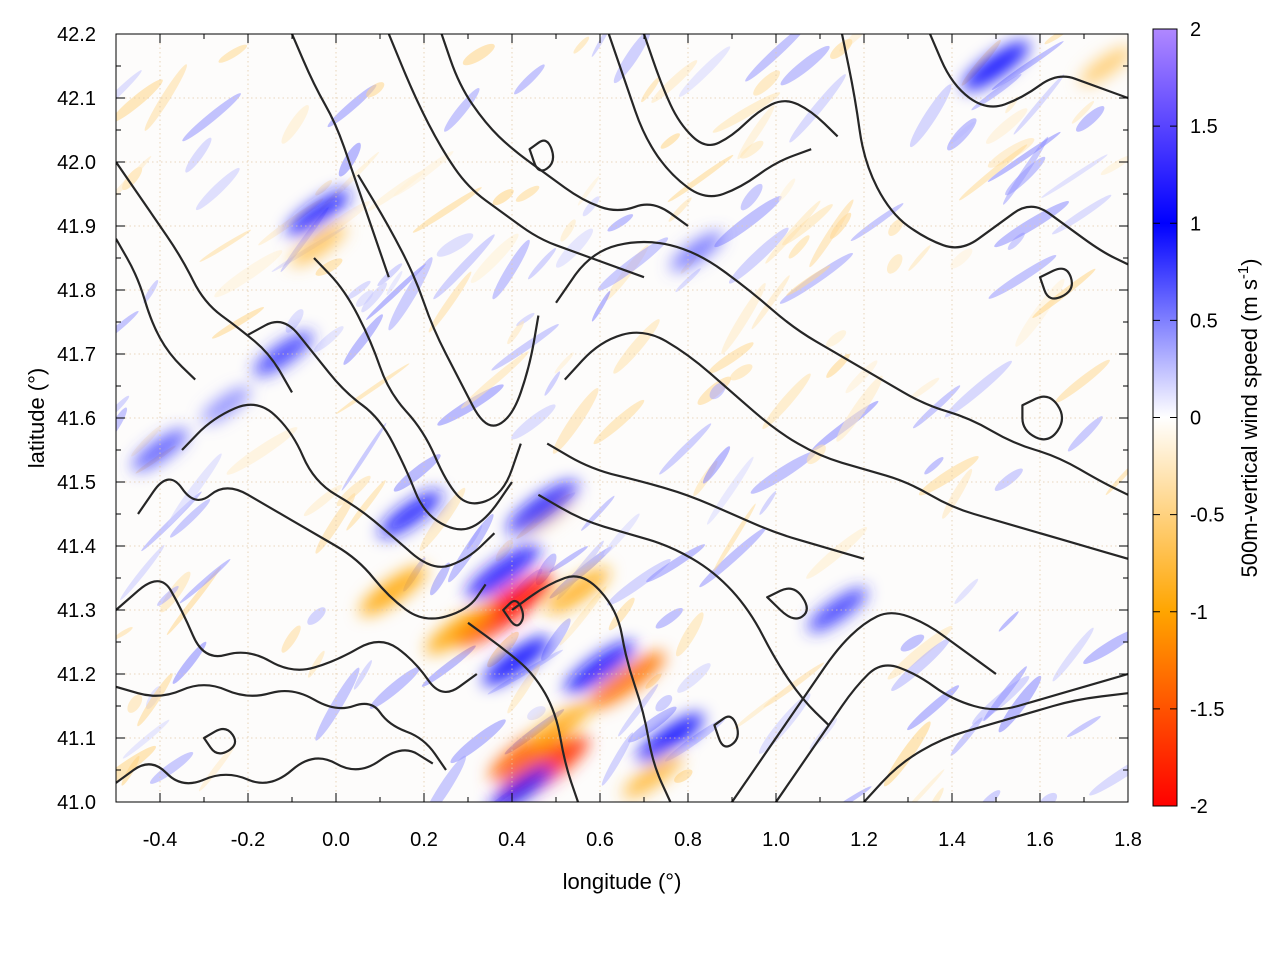 Image resolution: width=1280 pixels, height=960 pixels. Describe the element at coordinates (76, 419) in the screenshot. I see `y-tick-label: 41.6` at that location.